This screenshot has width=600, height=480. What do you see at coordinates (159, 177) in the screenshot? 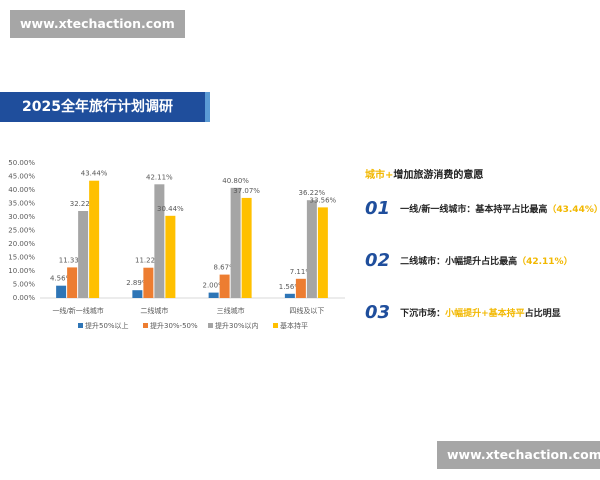
I see `value-label: 42.11%` at bounding box center [159, 177].